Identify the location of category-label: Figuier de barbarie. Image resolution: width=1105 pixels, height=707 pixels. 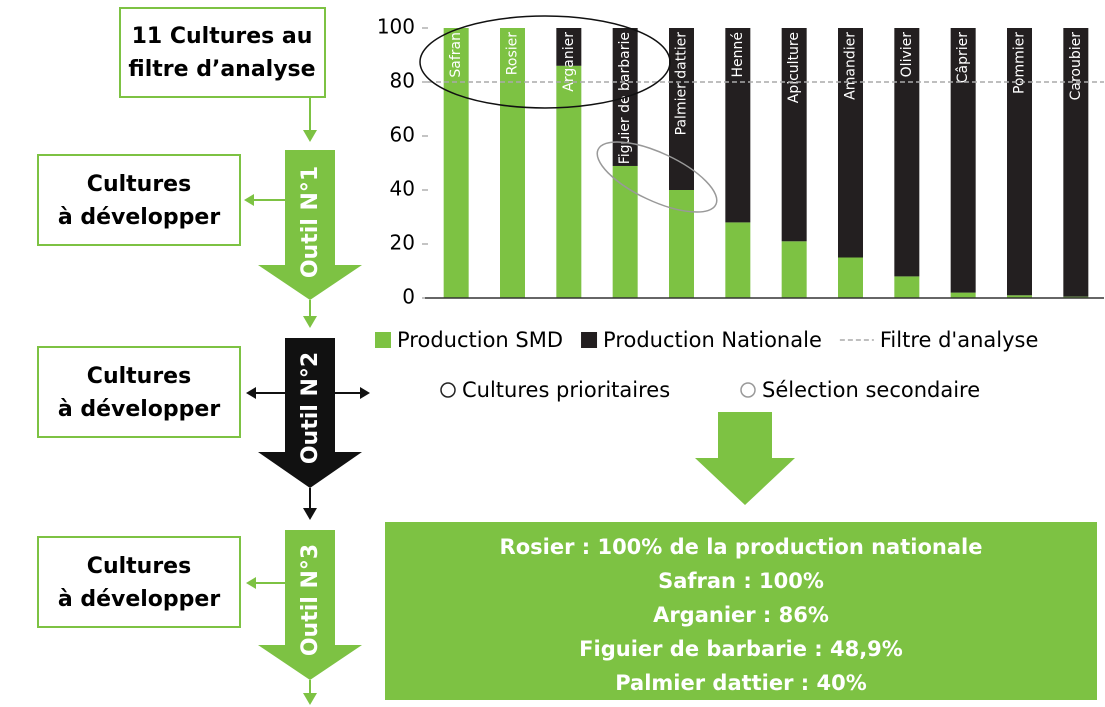
(625, 98).